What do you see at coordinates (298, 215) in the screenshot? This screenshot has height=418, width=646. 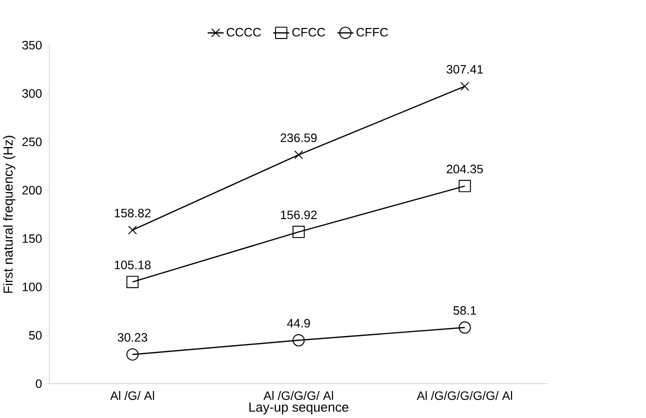 I see `data-label: 156.92` at bounding box center [298, 215].